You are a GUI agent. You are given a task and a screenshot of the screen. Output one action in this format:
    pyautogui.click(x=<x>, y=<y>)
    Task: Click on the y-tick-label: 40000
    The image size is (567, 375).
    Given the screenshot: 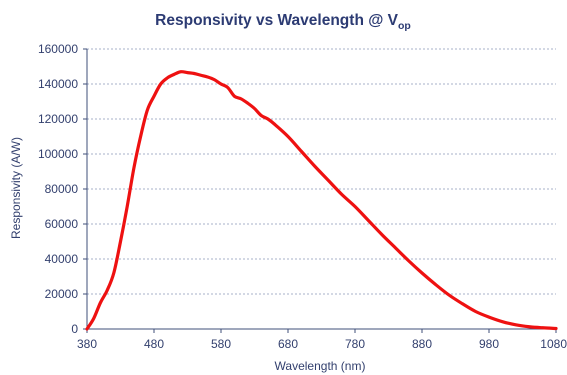 What is the action you would take?
    pyautogui.click(x=62, y=259)
    